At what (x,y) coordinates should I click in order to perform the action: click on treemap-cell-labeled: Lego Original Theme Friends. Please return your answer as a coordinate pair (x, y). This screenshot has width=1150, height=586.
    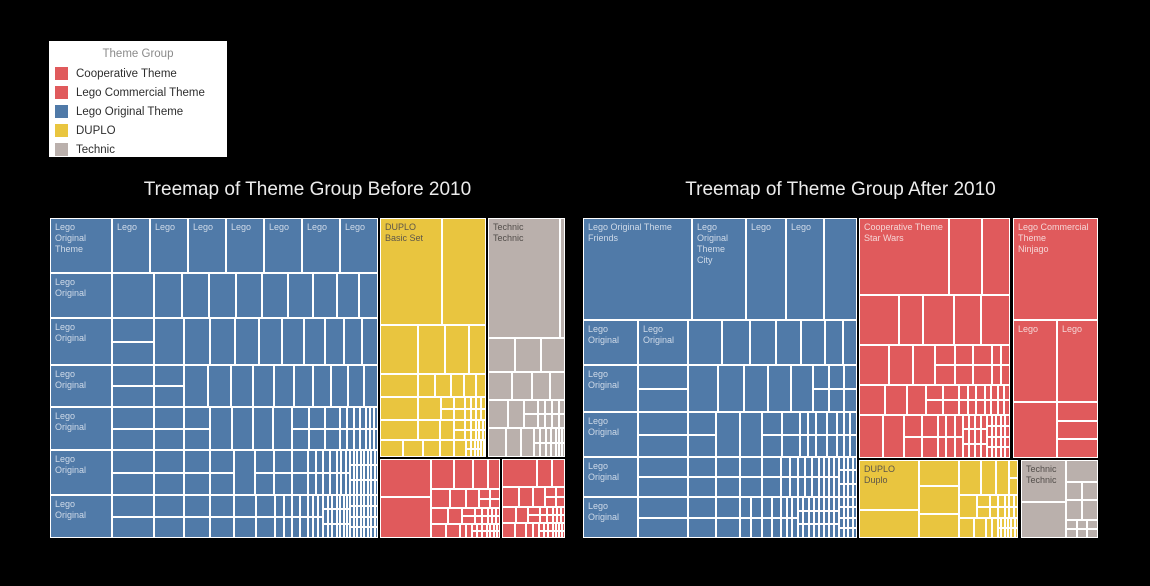
    Looking at the image, I should click on (637, 269).